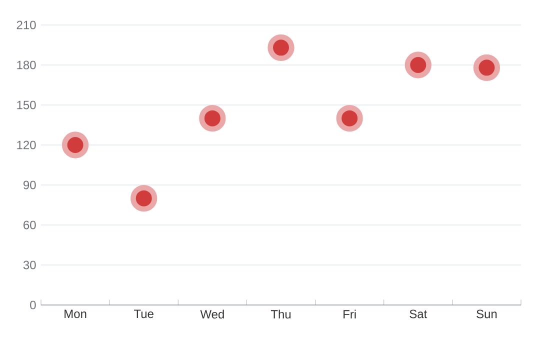  What do you see at coordinates (29, 265) in the screenshot?
I see `y-tick-label: 30` at bounding box center [29, 265].